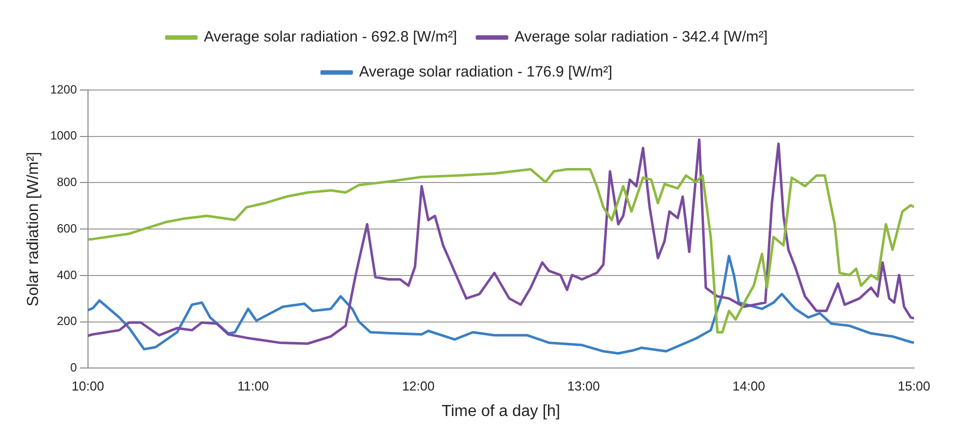  What do you see at coordinates (64, 89) in the screenshot?
I see `y-tick-label: 1200` at bounding box center [64, 89].